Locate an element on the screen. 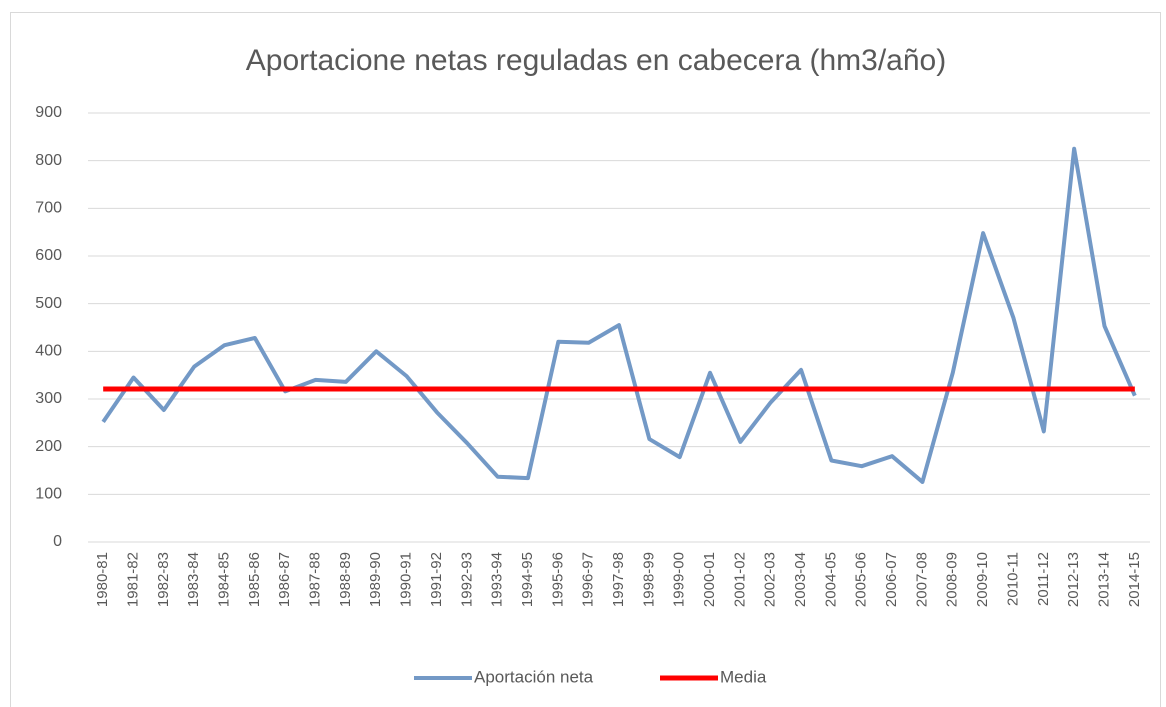 The image size is (1166, 707). legend-label: Aportación neta is located at coordinates (534, 676).